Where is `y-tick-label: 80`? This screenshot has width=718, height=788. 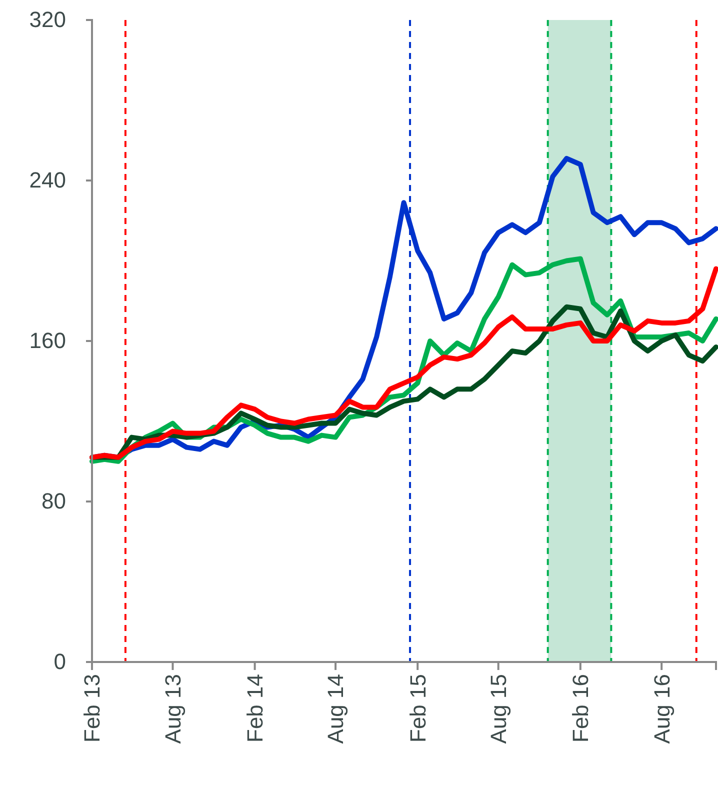 y-tick-label: 80 is located at coordinates (54, 501).